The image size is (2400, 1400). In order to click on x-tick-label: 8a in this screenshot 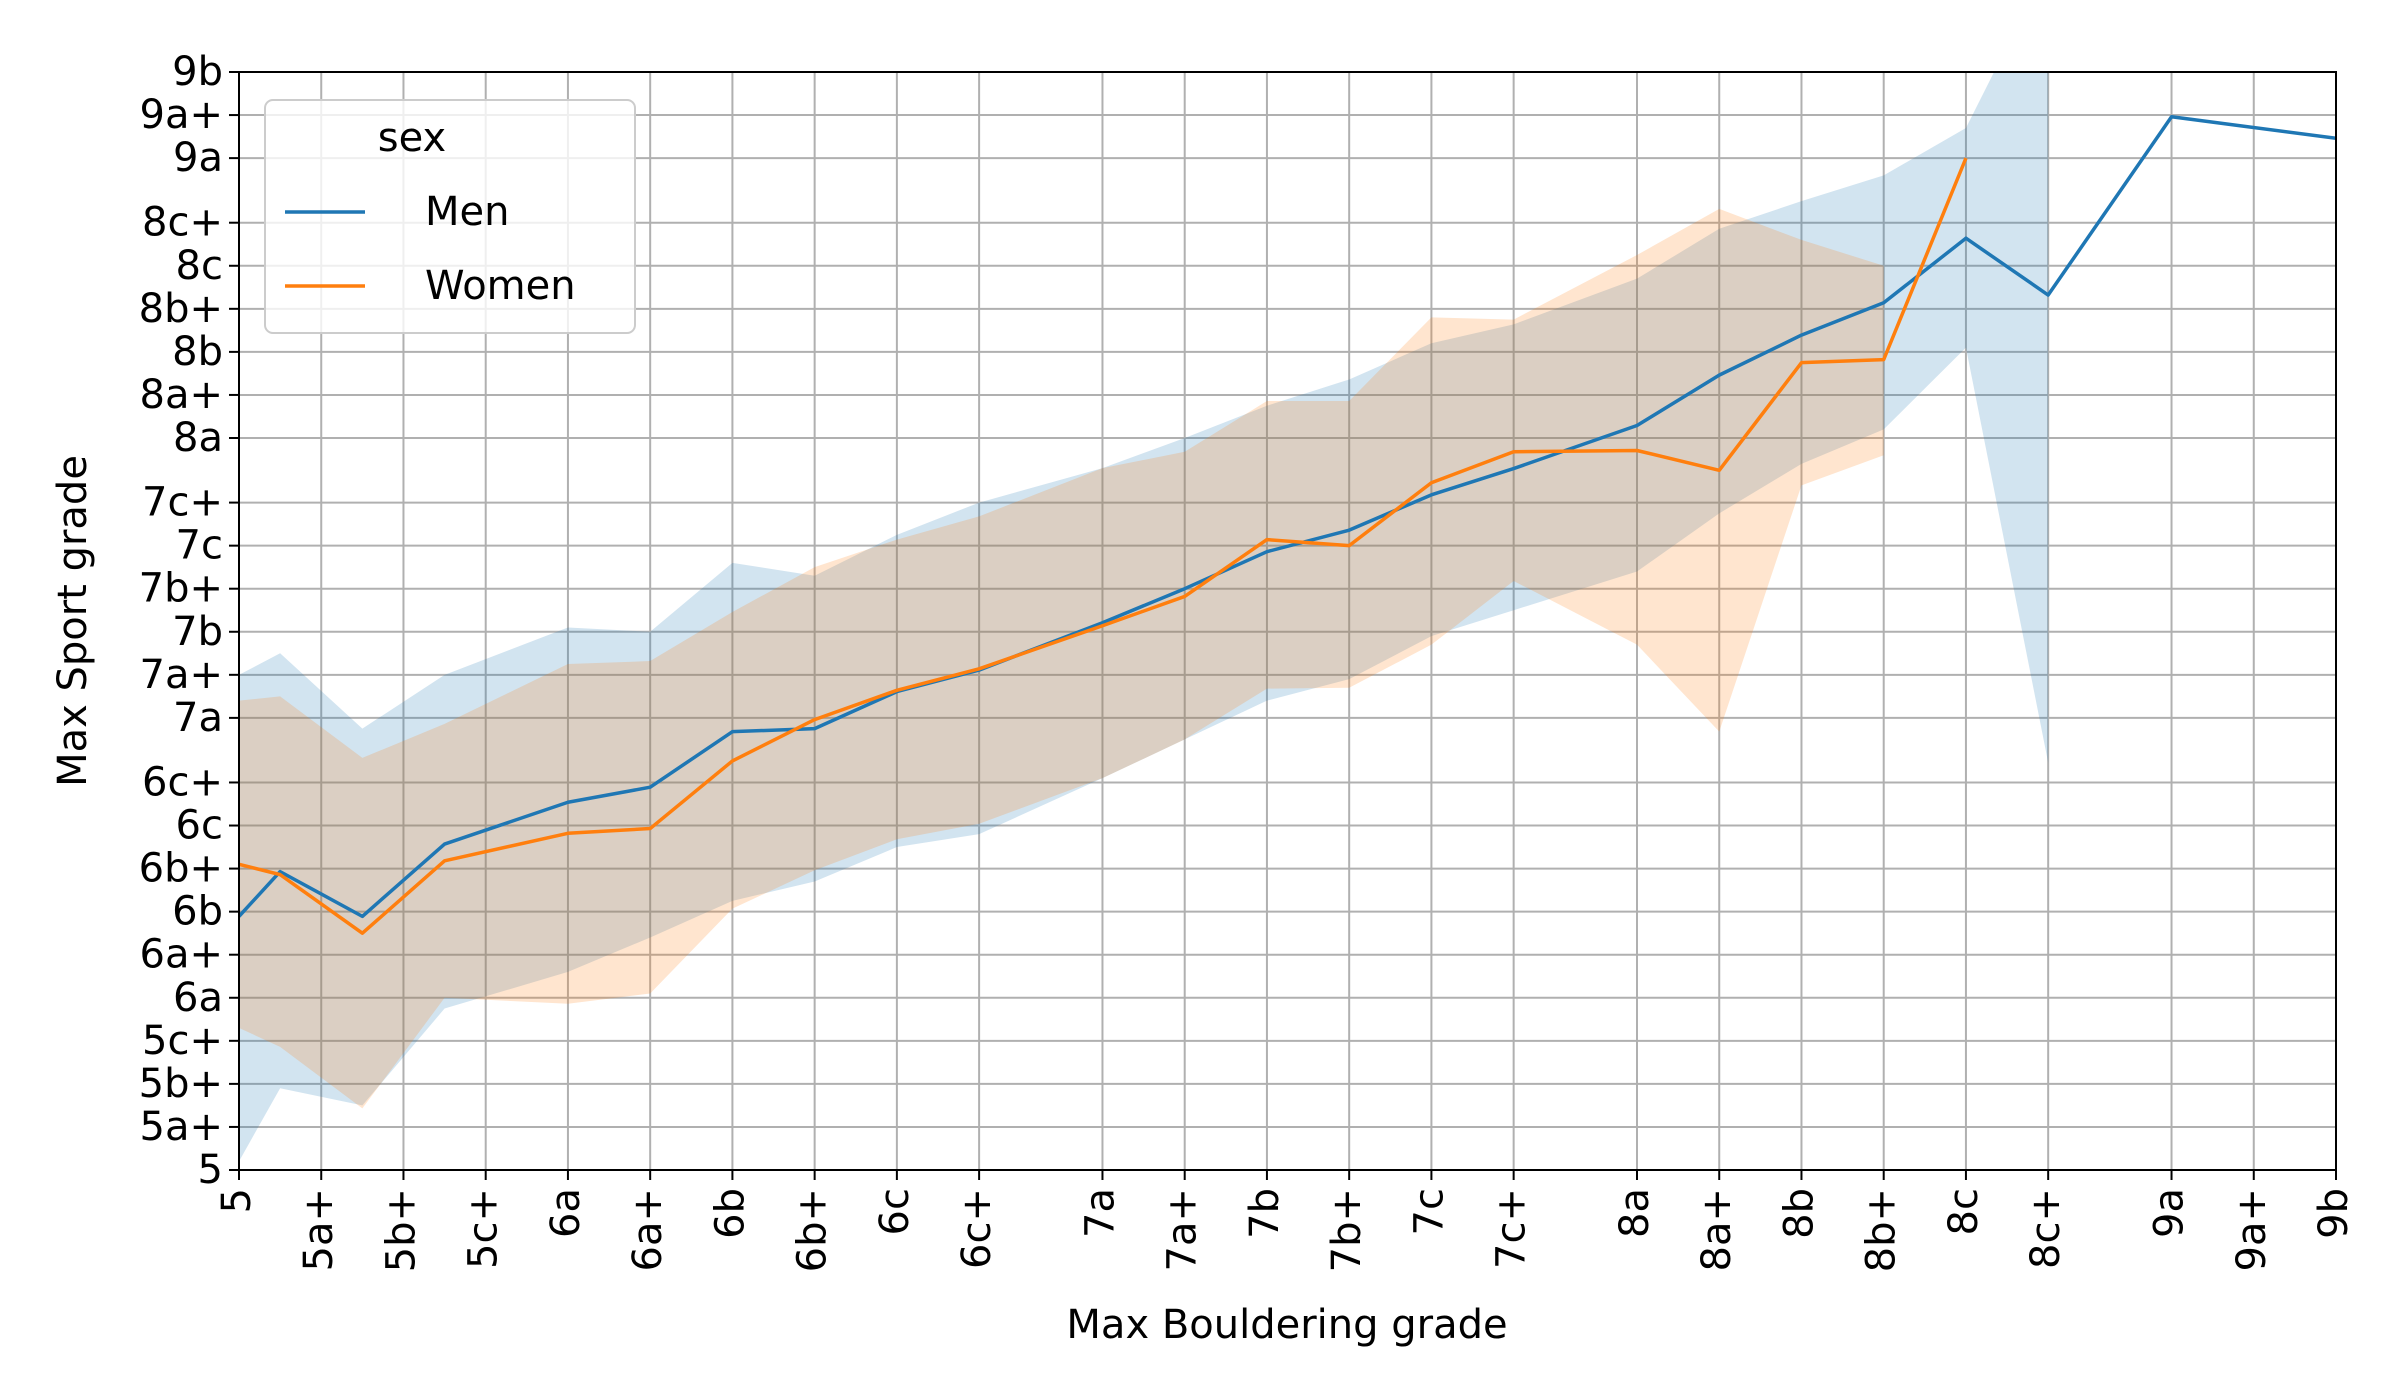, I will do `click(1635, 1213)`.